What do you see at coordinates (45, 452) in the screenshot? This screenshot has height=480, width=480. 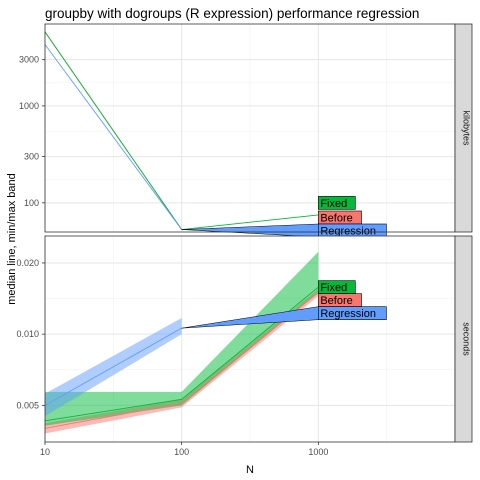 I see `x-tick-label: 10` at bounding box center [45, 452].